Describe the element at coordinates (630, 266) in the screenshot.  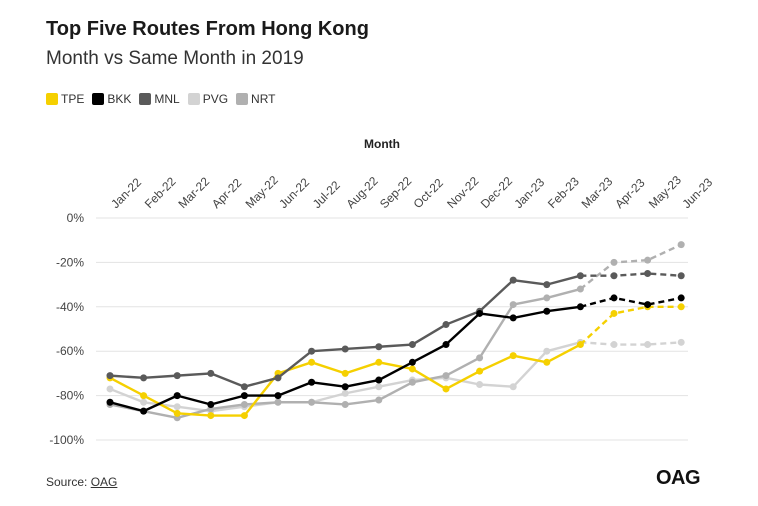
I see `series-forecast-nrt` at that location.